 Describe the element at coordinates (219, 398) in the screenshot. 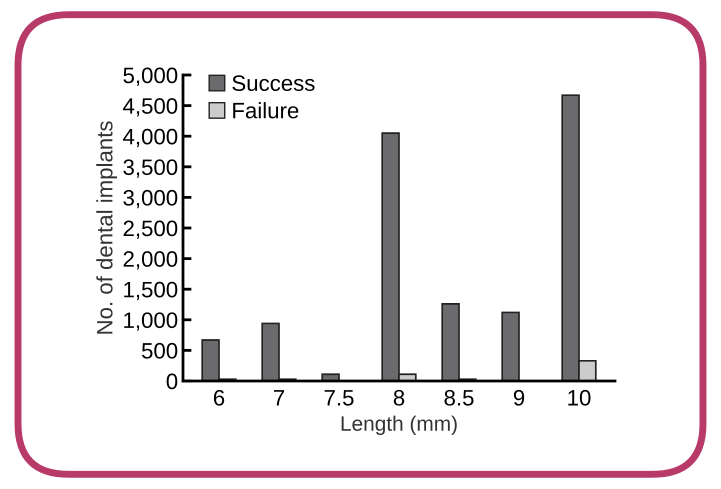

I see `x-tick-label: 6` at that location.